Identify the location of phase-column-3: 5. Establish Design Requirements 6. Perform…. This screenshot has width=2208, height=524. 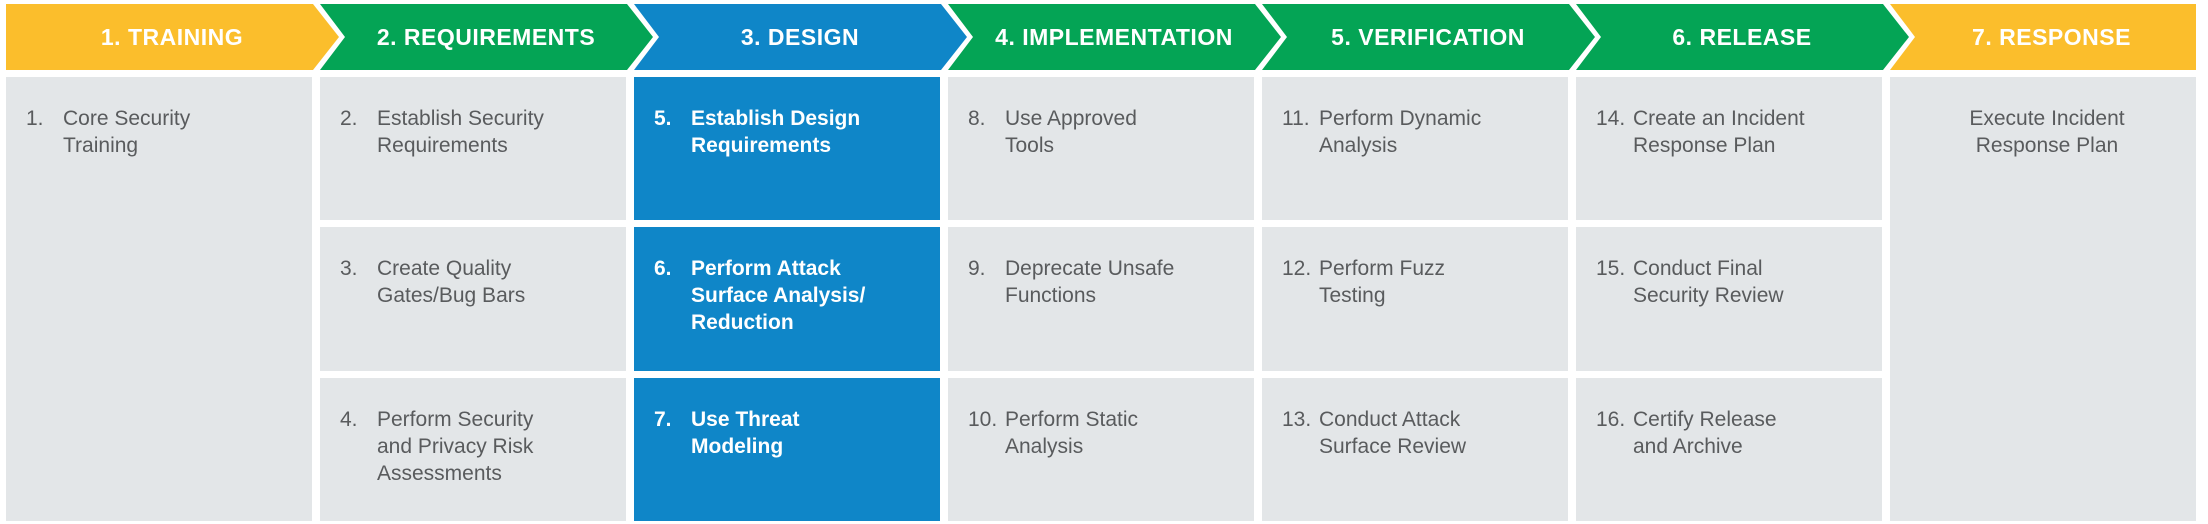
(787, 299).